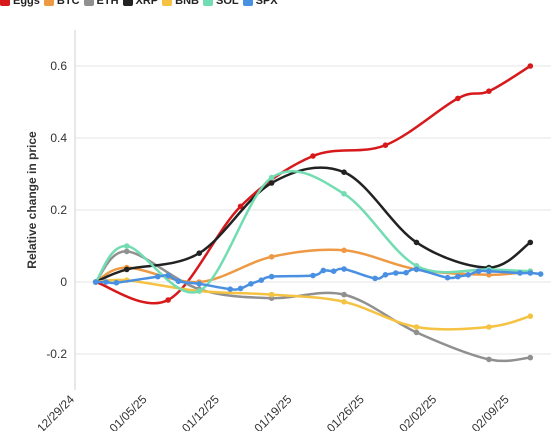 Image resolution: width=551 pixels, height=431 pixels. I want to click on x-tick-label: 02/02/25, so click(417, 411).